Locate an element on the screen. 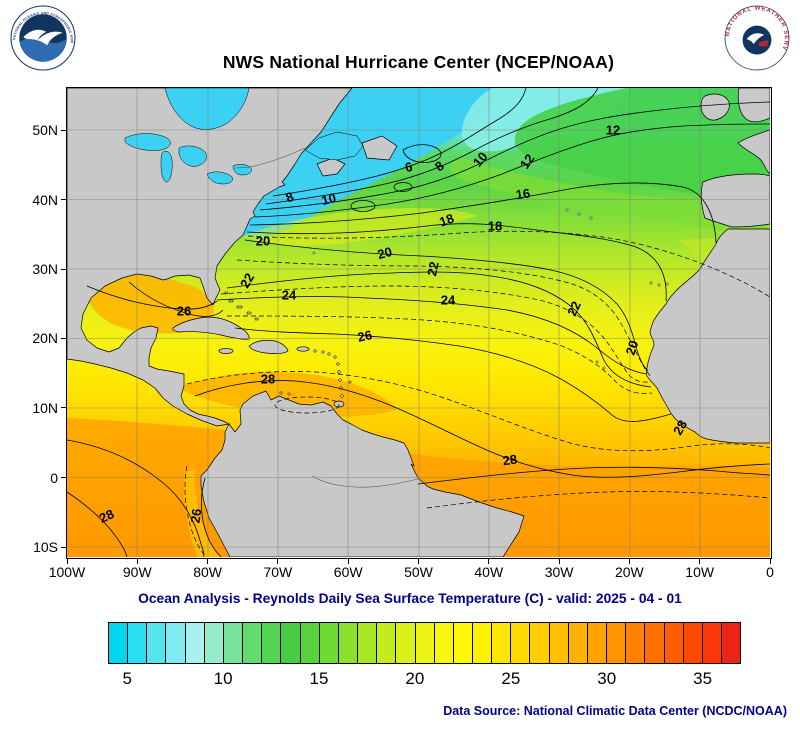 This screenshot has width=800, height=737. land-newfoundland is located at coordinates (379, 147).